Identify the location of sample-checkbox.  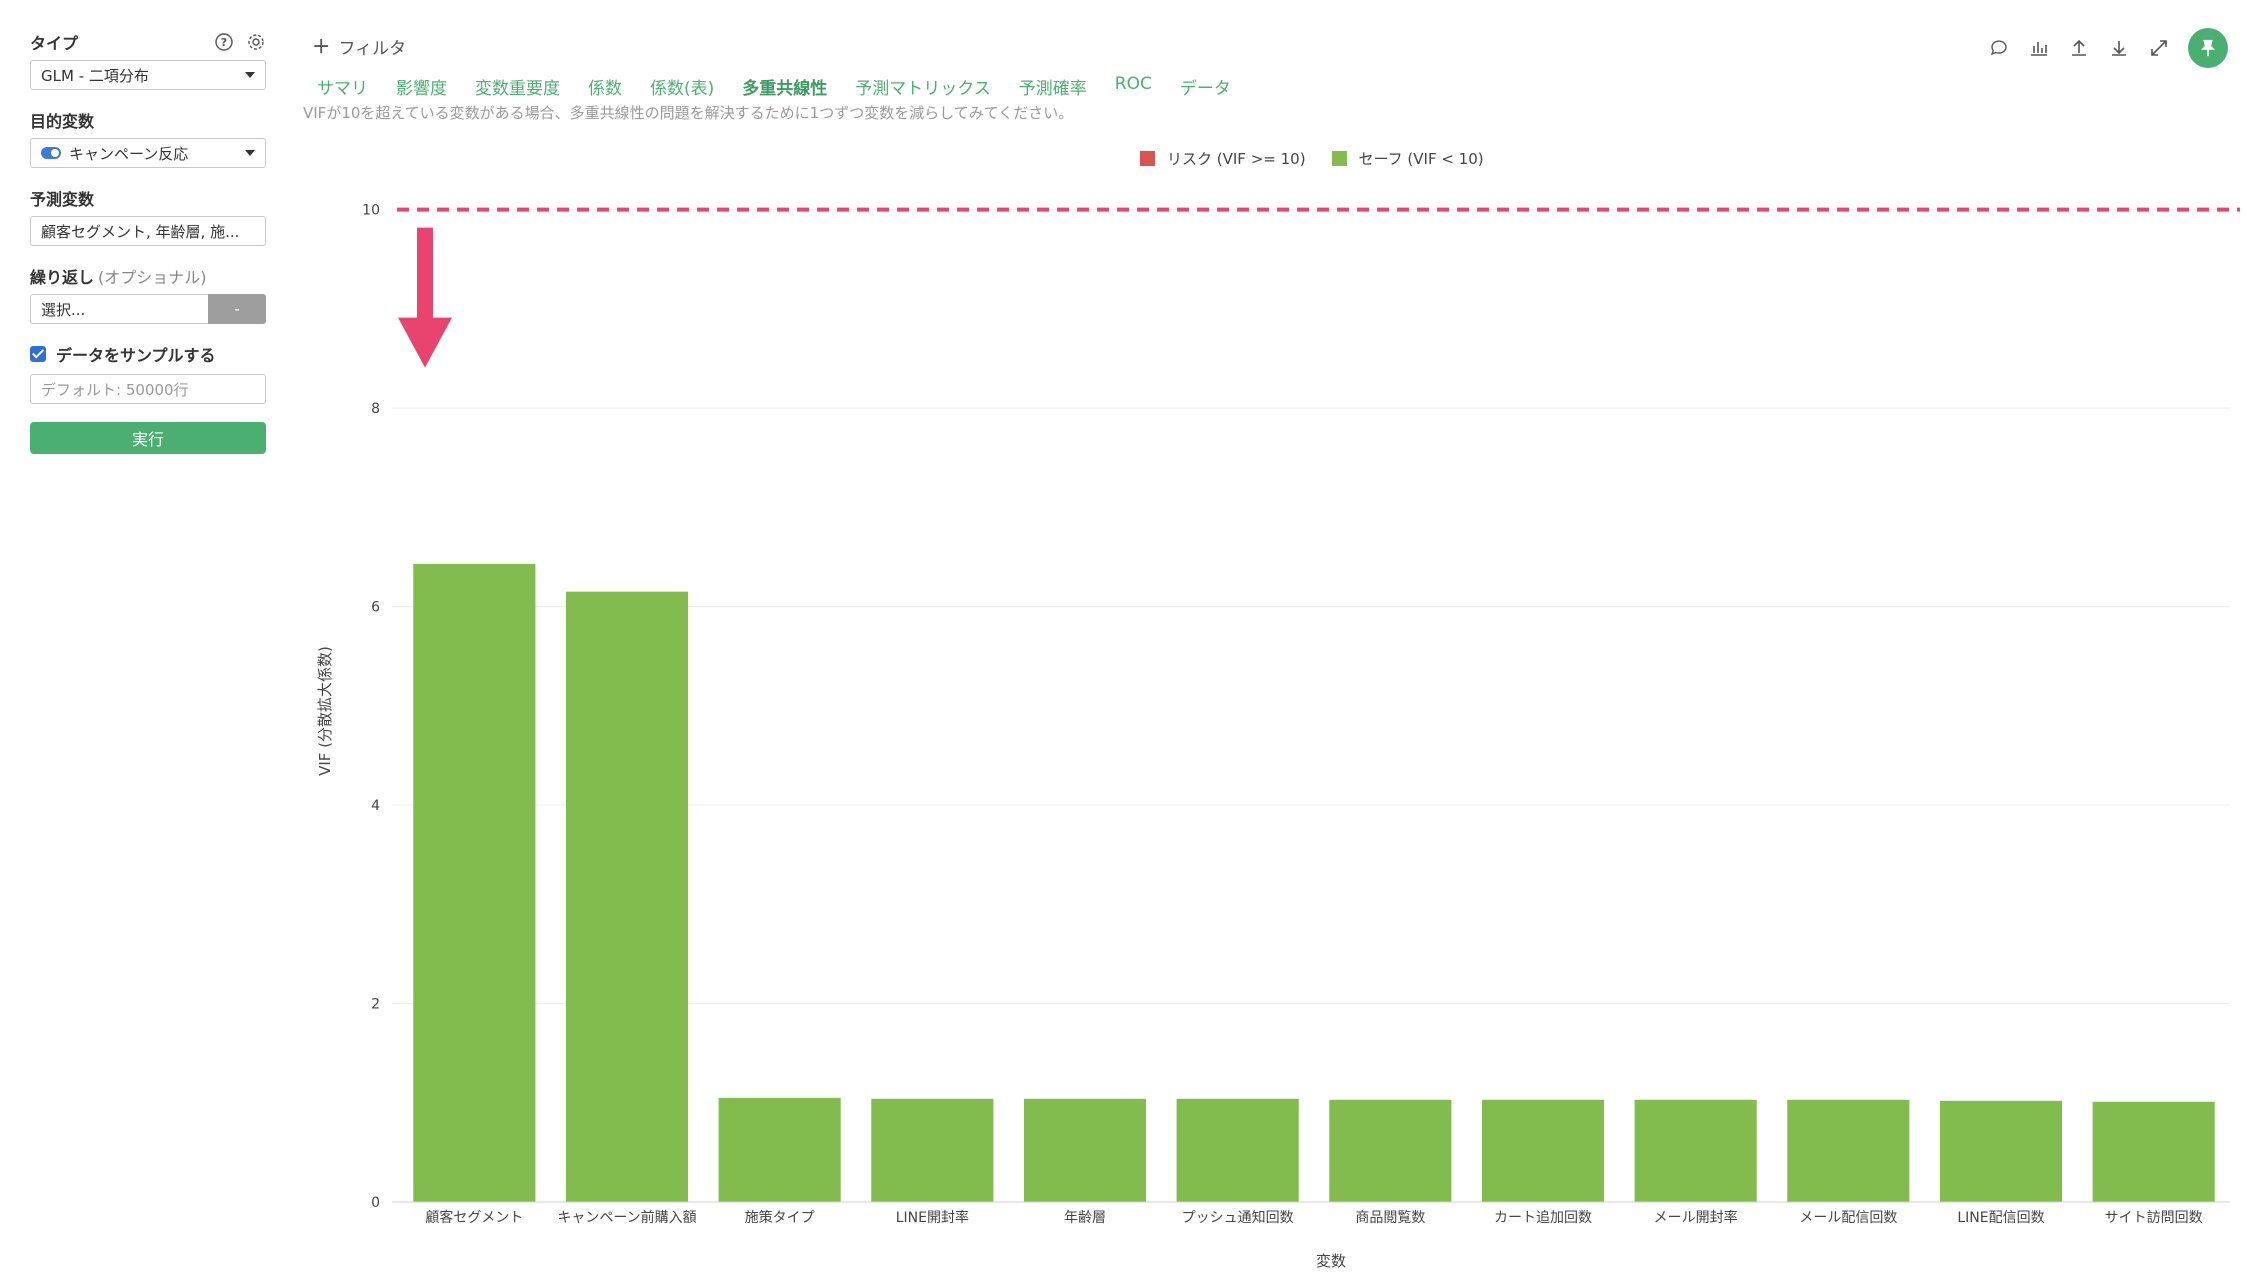
(38, 354).